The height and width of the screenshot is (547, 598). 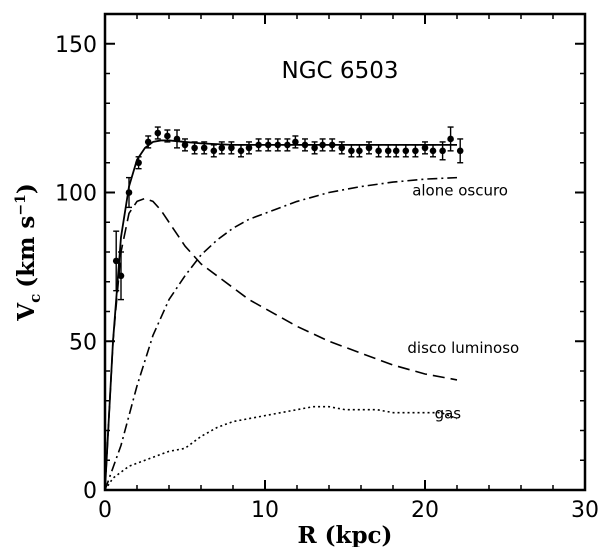 What do you see at coordinates (425, 510) in the screenshot?
I see `x-tick-label: 20` at bounding box center [425, 510].